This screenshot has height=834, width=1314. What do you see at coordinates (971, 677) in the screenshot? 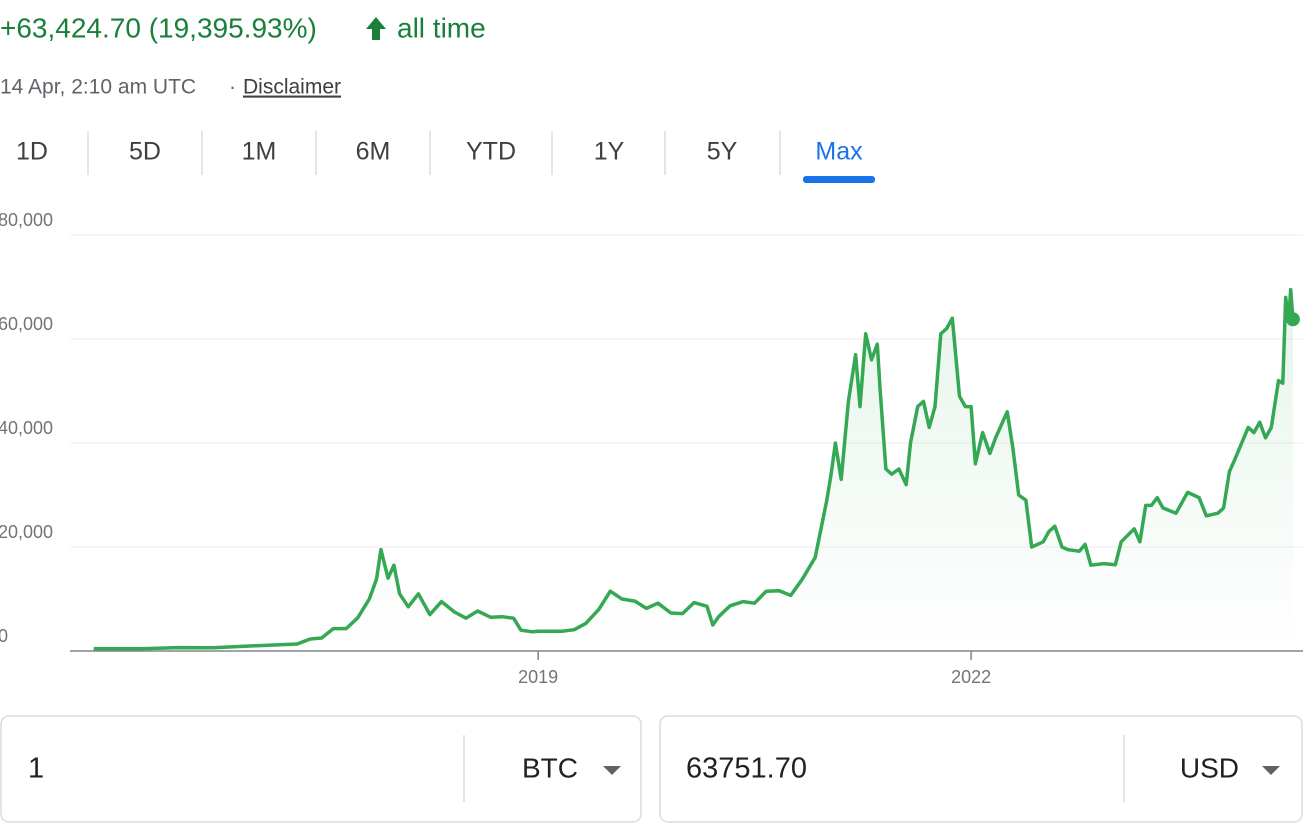
I see `x-tick-label: 2022` at bounding box center [971, 677].